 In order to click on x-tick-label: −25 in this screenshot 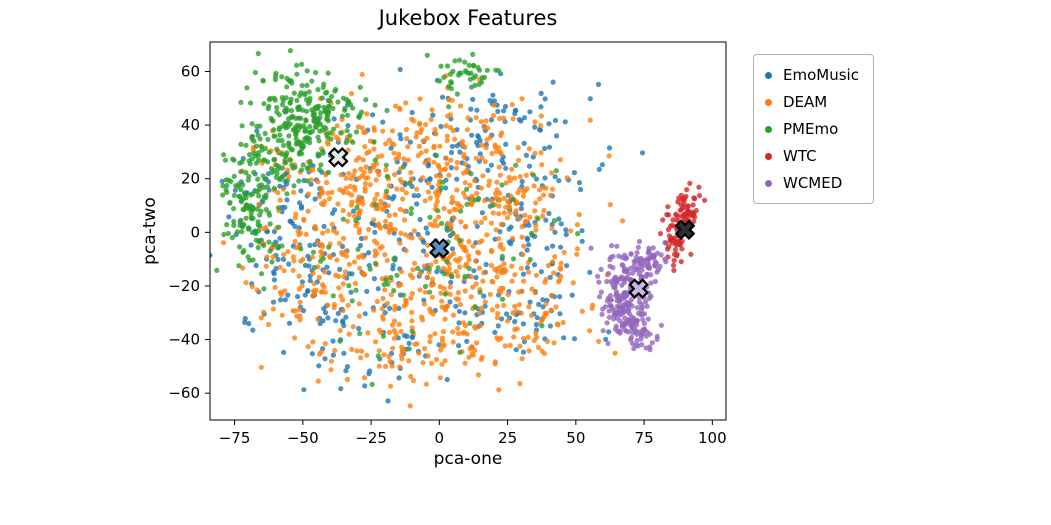, I will do `click(371, 438)`.